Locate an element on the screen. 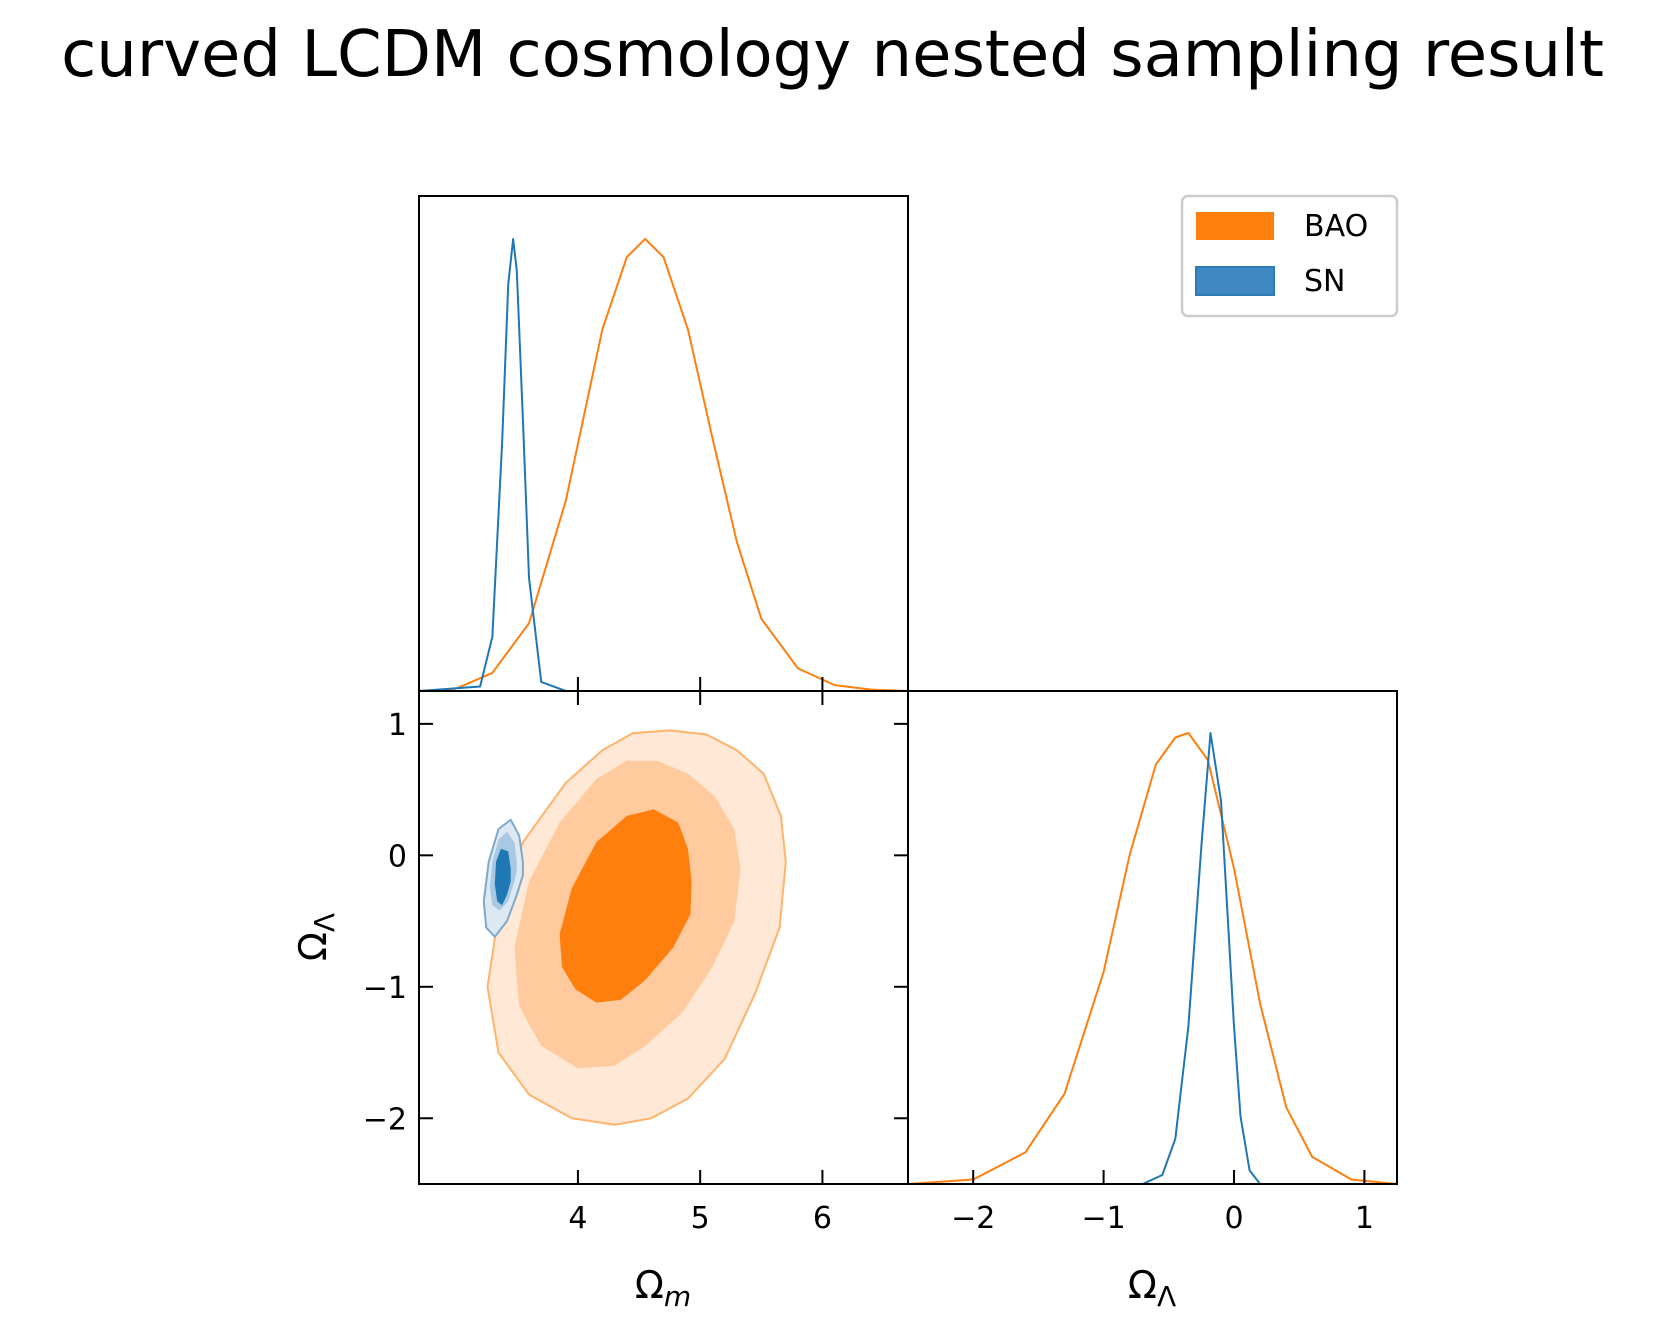 Image resolution: width=1665 pixels, height=1327 pixels. x-axis-label-omega-lambda: ΩΛ is located at coordinates (1152, 1288).